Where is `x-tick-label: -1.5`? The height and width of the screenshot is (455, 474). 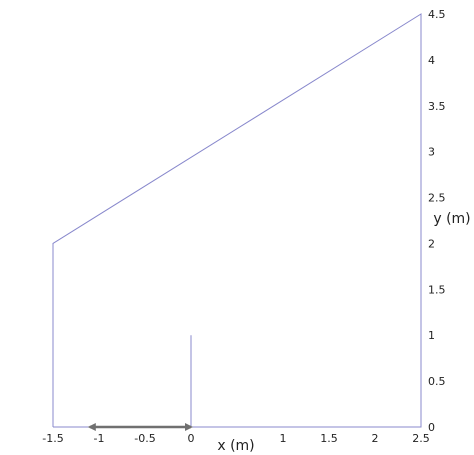
x-tick-label: -1.5 is located at coordinates (52, 438).